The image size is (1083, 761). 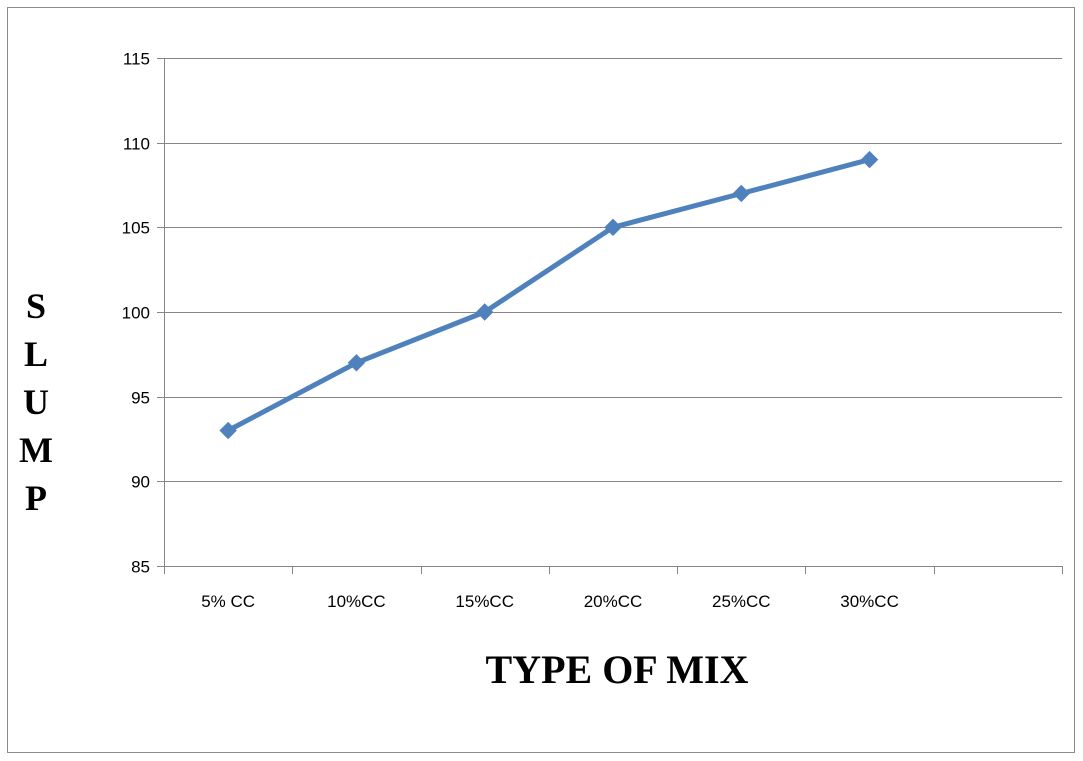 I want to click on y-tick-label: 105, so click(x=136, y=228).